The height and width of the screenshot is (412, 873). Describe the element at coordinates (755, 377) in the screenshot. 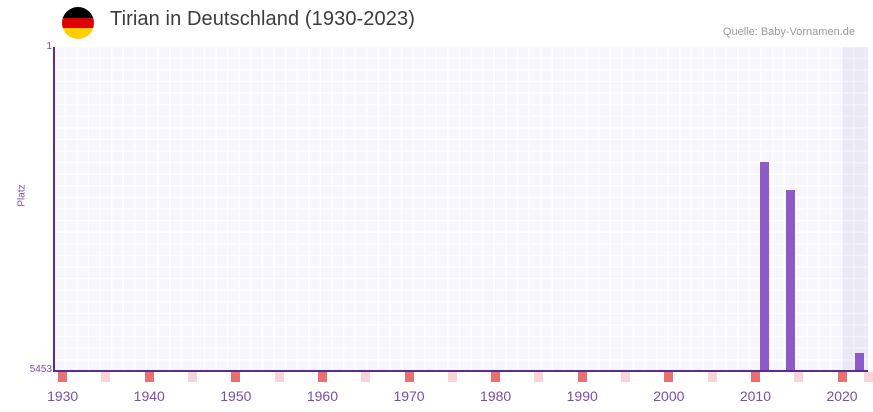

I see `x-tick-major-2010` at that location.